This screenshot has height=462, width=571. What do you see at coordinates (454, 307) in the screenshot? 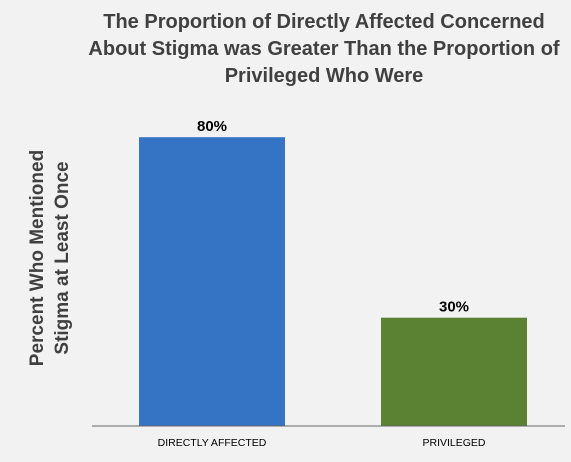
I see `data-label-privileged: 30%` at bounding box center [454, 307].